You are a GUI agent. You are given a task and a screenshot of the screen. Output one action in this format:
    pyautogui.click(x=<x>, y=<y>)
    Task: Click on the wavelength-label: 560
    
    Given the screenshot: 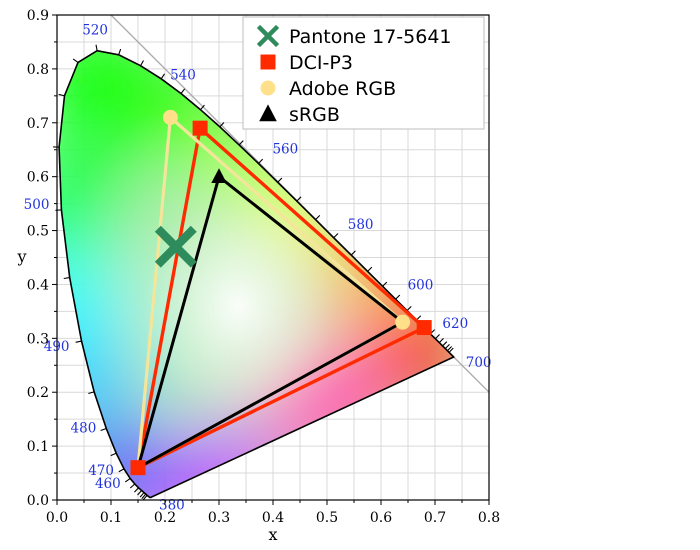 What is the action you would take?
    pyautogui.click(x=285, y=149)
    